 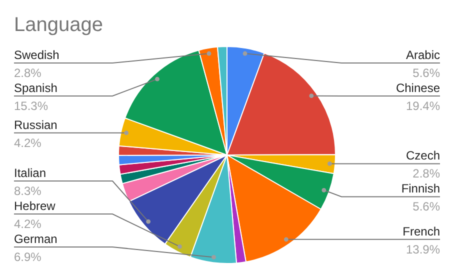 What do you see at coordinates (36, 88) in the screenshot?
I see `slice-label: Spanish` at bounding box center [36, 88].